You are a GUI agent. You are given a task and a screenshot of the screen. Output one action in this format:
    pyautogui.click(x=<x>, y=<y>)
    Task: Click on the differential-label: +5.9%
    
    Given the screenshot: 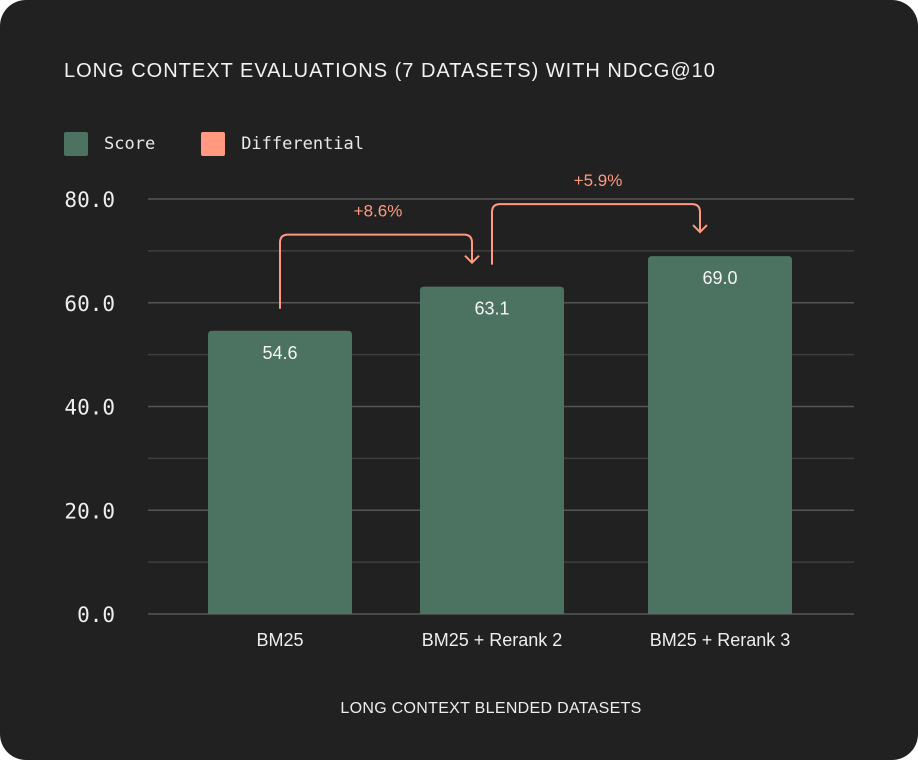 What is the action you would take?
    pyautogui.click(x=598, y=180)
    